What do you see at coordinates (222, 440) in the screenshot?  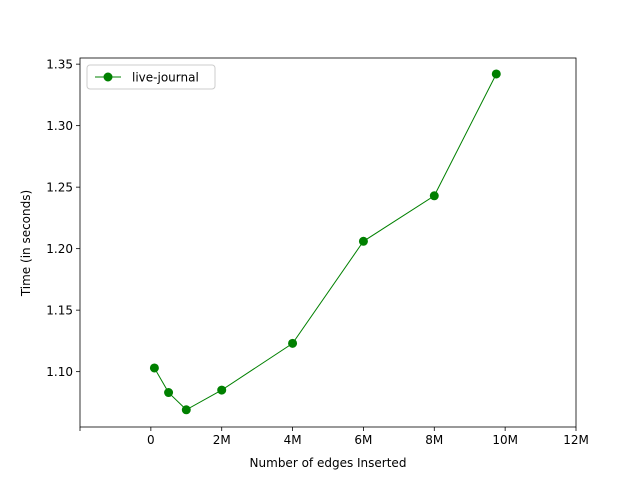 I see `x-tick-label: 2M` at bounding box center [222, 440].